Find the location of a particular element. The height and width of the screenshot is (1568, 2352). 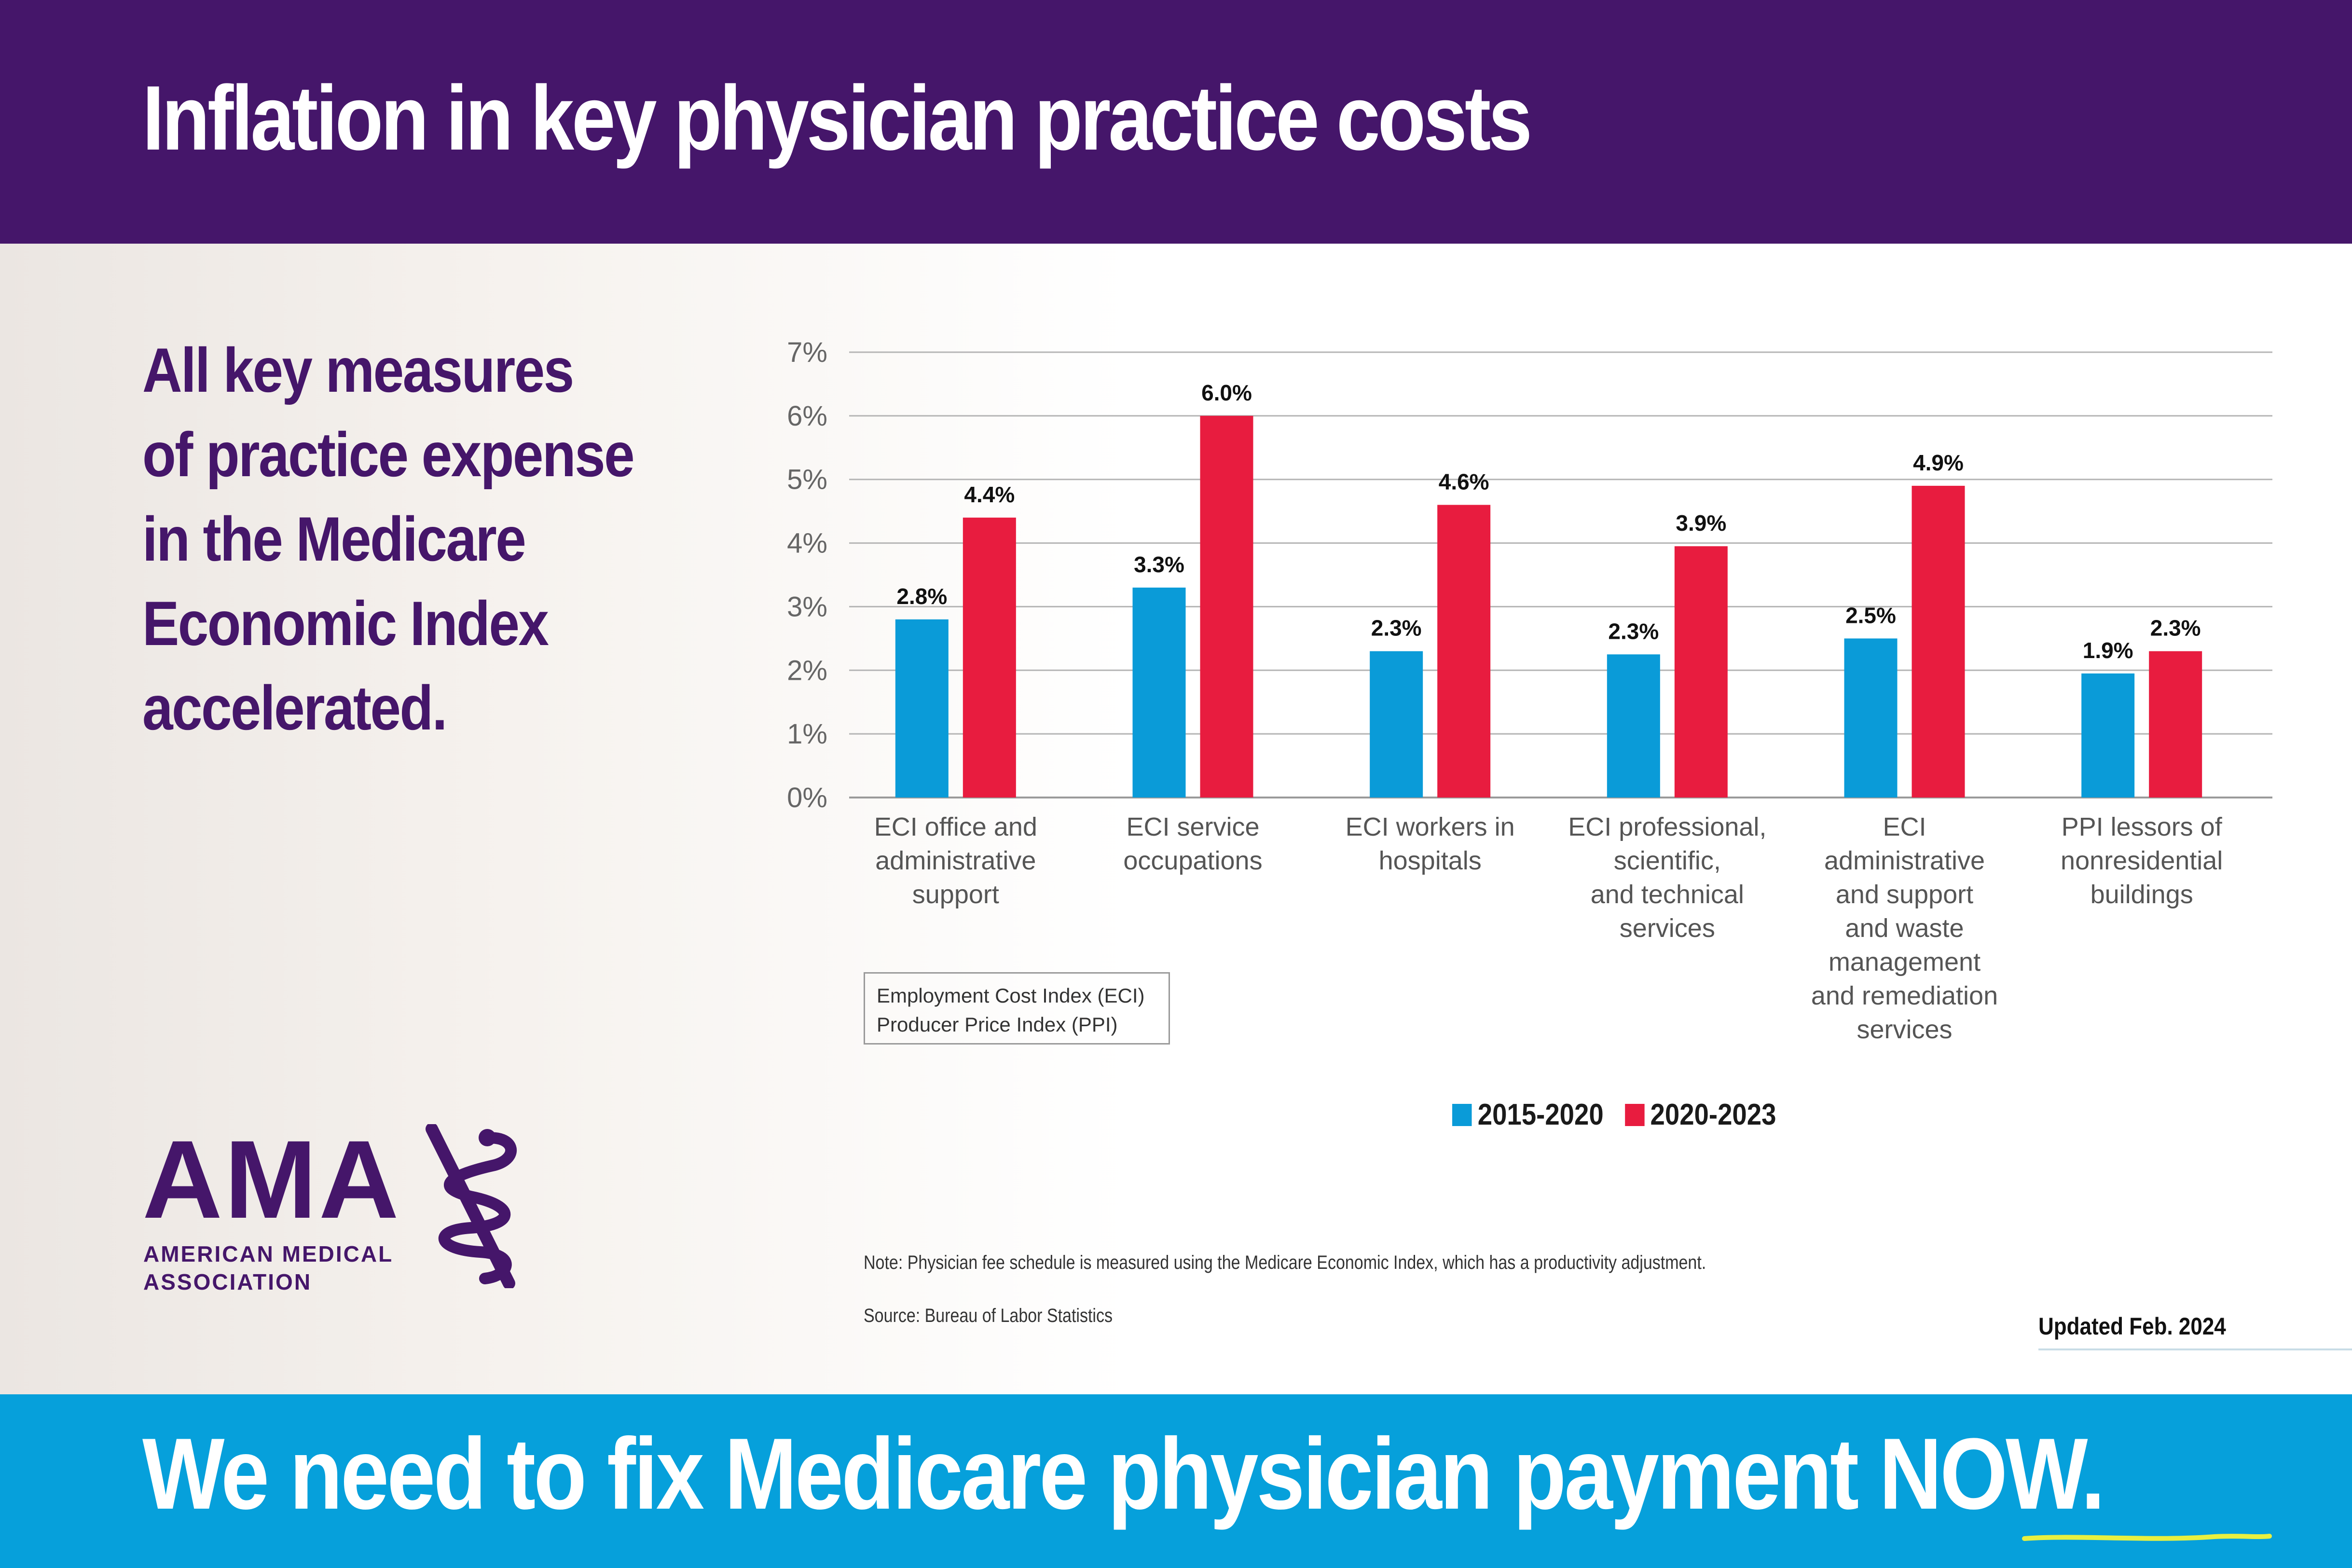

data-label: 4.6% is located at coordinates (1464, 481).